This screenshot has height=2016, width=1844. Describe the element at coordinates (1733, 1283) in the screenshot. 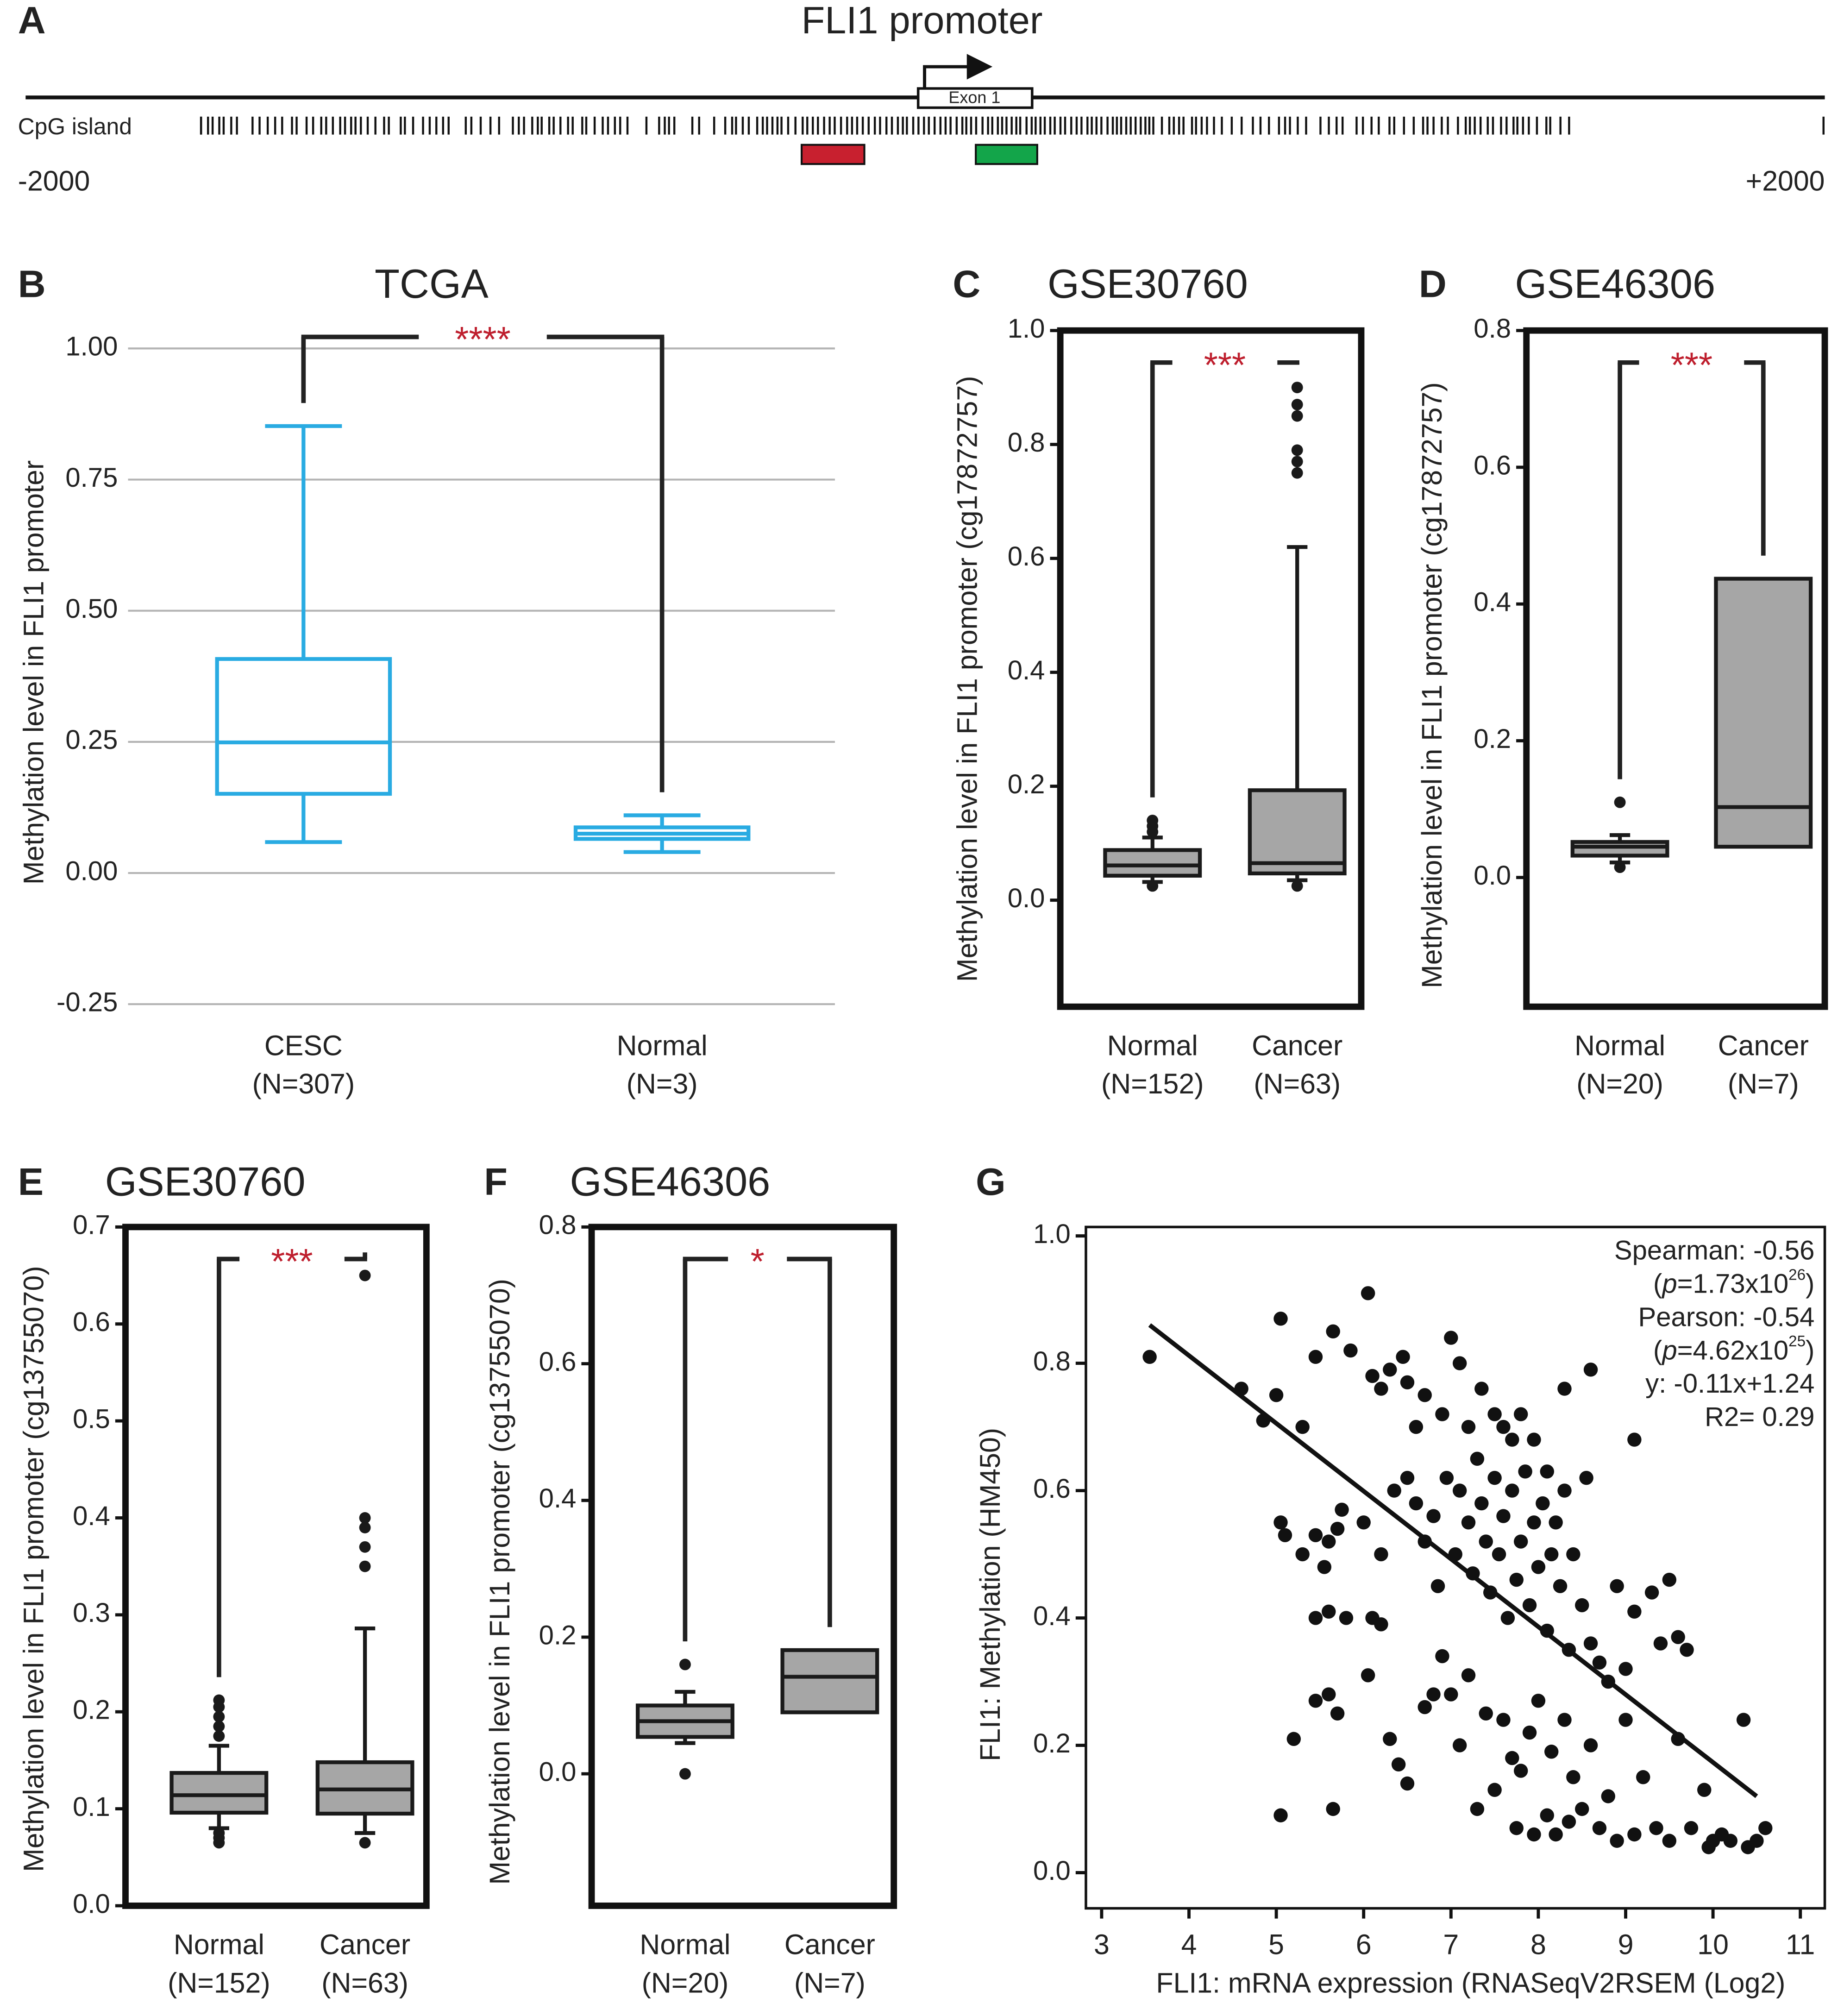

I see `stat-line: (p=1.73x1026)` at that location.